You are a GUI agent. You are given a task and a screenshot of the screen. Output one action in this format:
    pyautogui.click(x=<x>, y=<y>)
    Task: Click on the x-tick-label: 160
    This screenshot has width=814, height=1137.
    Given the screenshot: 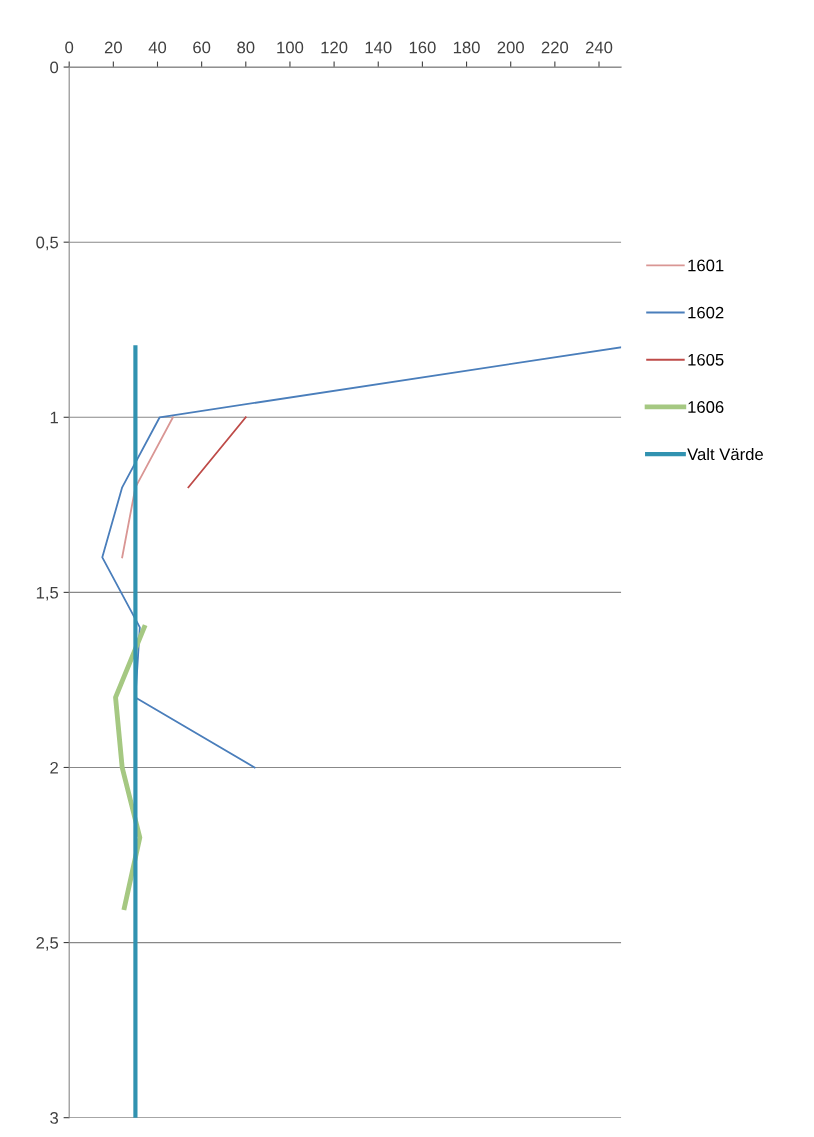 What is the action you would take?
    pyautogui.click(x=422, y=47)
    